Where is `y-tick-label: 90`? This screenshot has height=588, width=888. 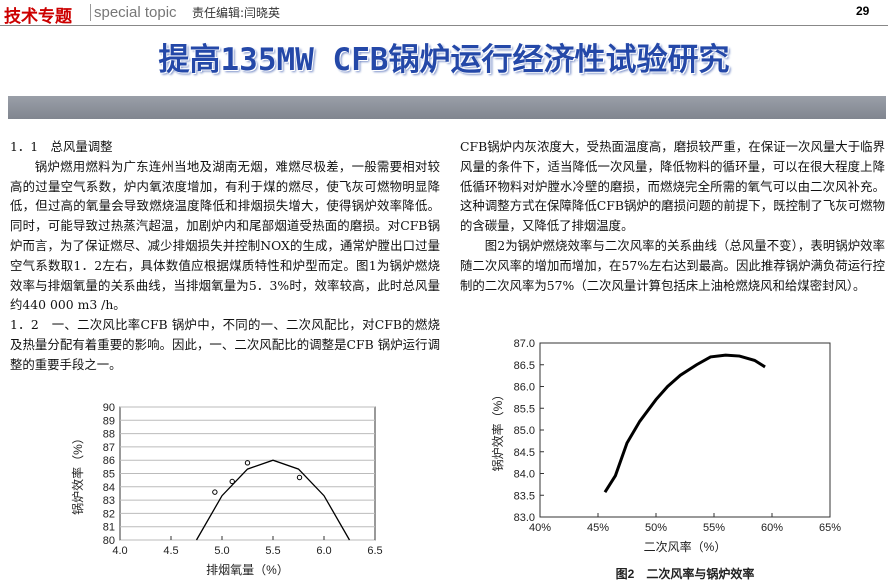
y-tick-label: 90 is located at coordinates (109, 408).